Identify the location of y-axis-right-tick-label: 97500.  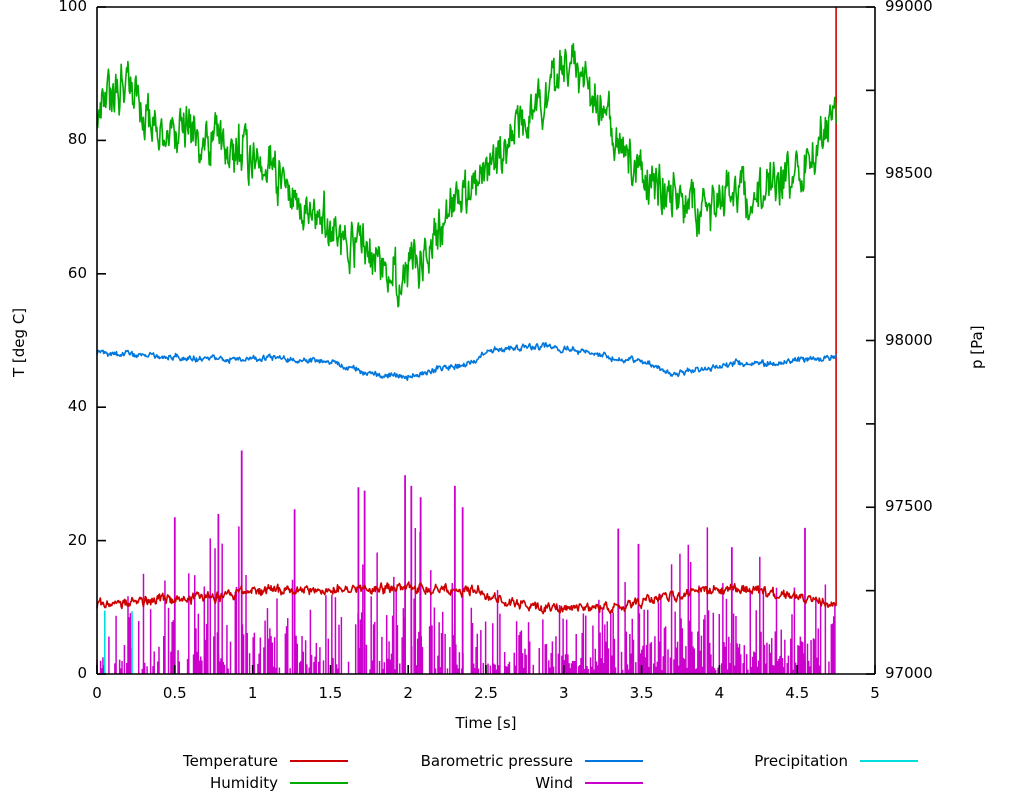
(909, 506).